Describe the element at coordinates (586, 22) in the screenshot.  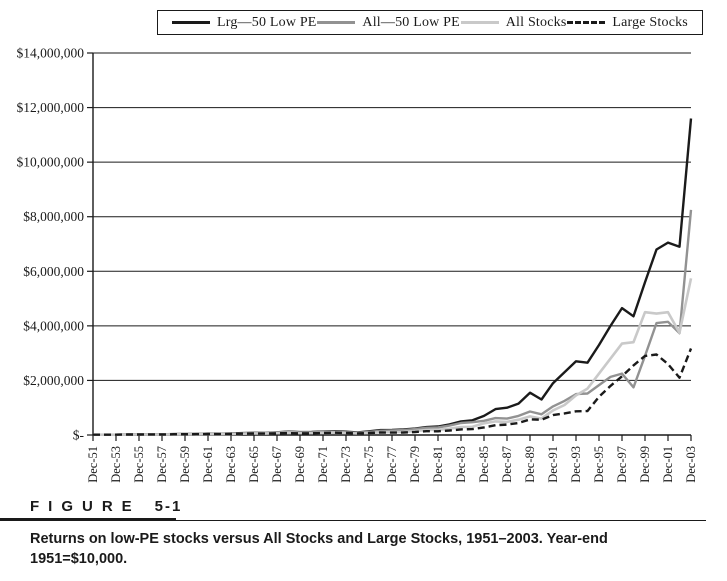
I see `legend-line-swatch-large-stocks` at that location.